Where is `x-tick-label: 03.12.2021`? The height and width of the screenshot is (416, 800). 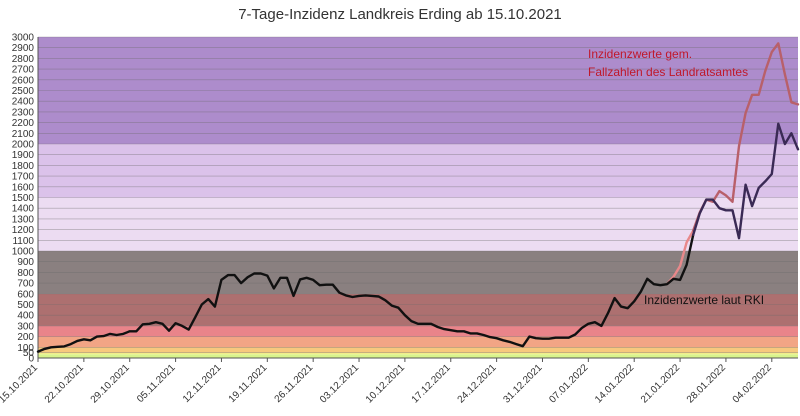
x-tick-label: 03.12.2021 is located at coordinates (339, 383).